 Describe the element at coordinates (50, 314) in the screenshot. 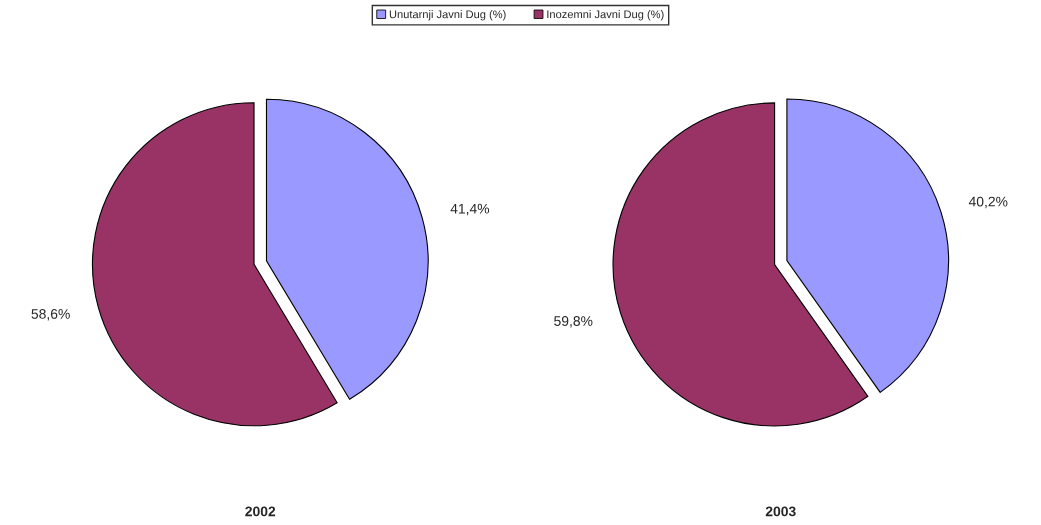

I see `data-label: 58,6%` at that location.